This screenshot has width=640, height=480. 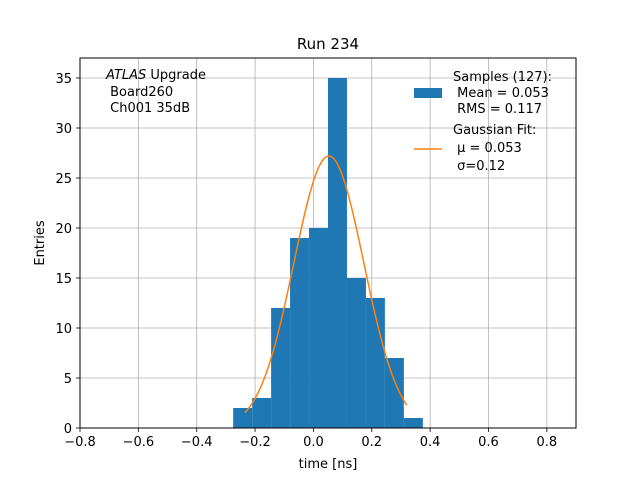 I want to click on gaussian-fit-curve, so click(x=326, y=284).